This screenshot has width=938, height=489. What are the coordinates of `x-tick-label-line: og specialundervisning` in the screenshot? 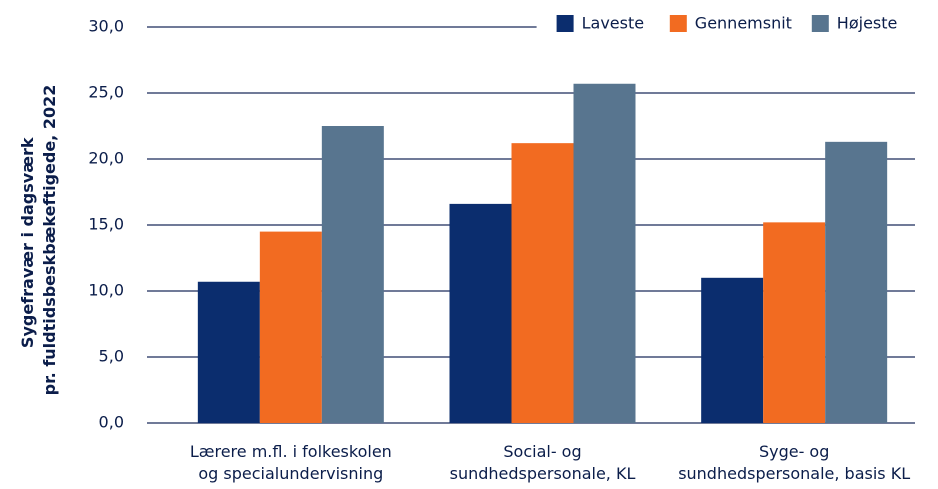 It's located at (290, 473).